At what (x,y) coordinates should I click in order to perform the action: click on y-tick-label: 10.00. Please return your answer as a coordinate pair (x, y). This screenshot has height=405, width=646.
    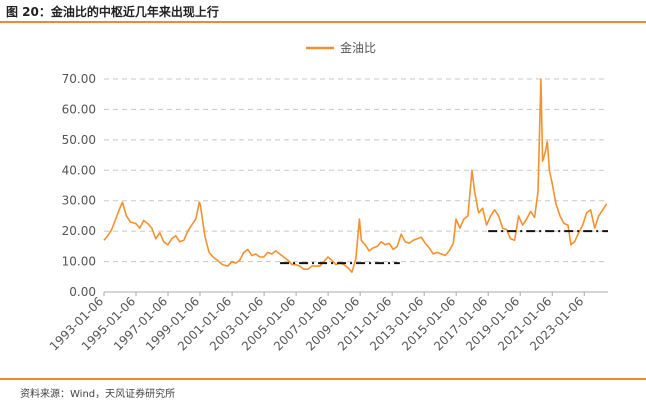
    Looking at the image, I should click on (79, 262).